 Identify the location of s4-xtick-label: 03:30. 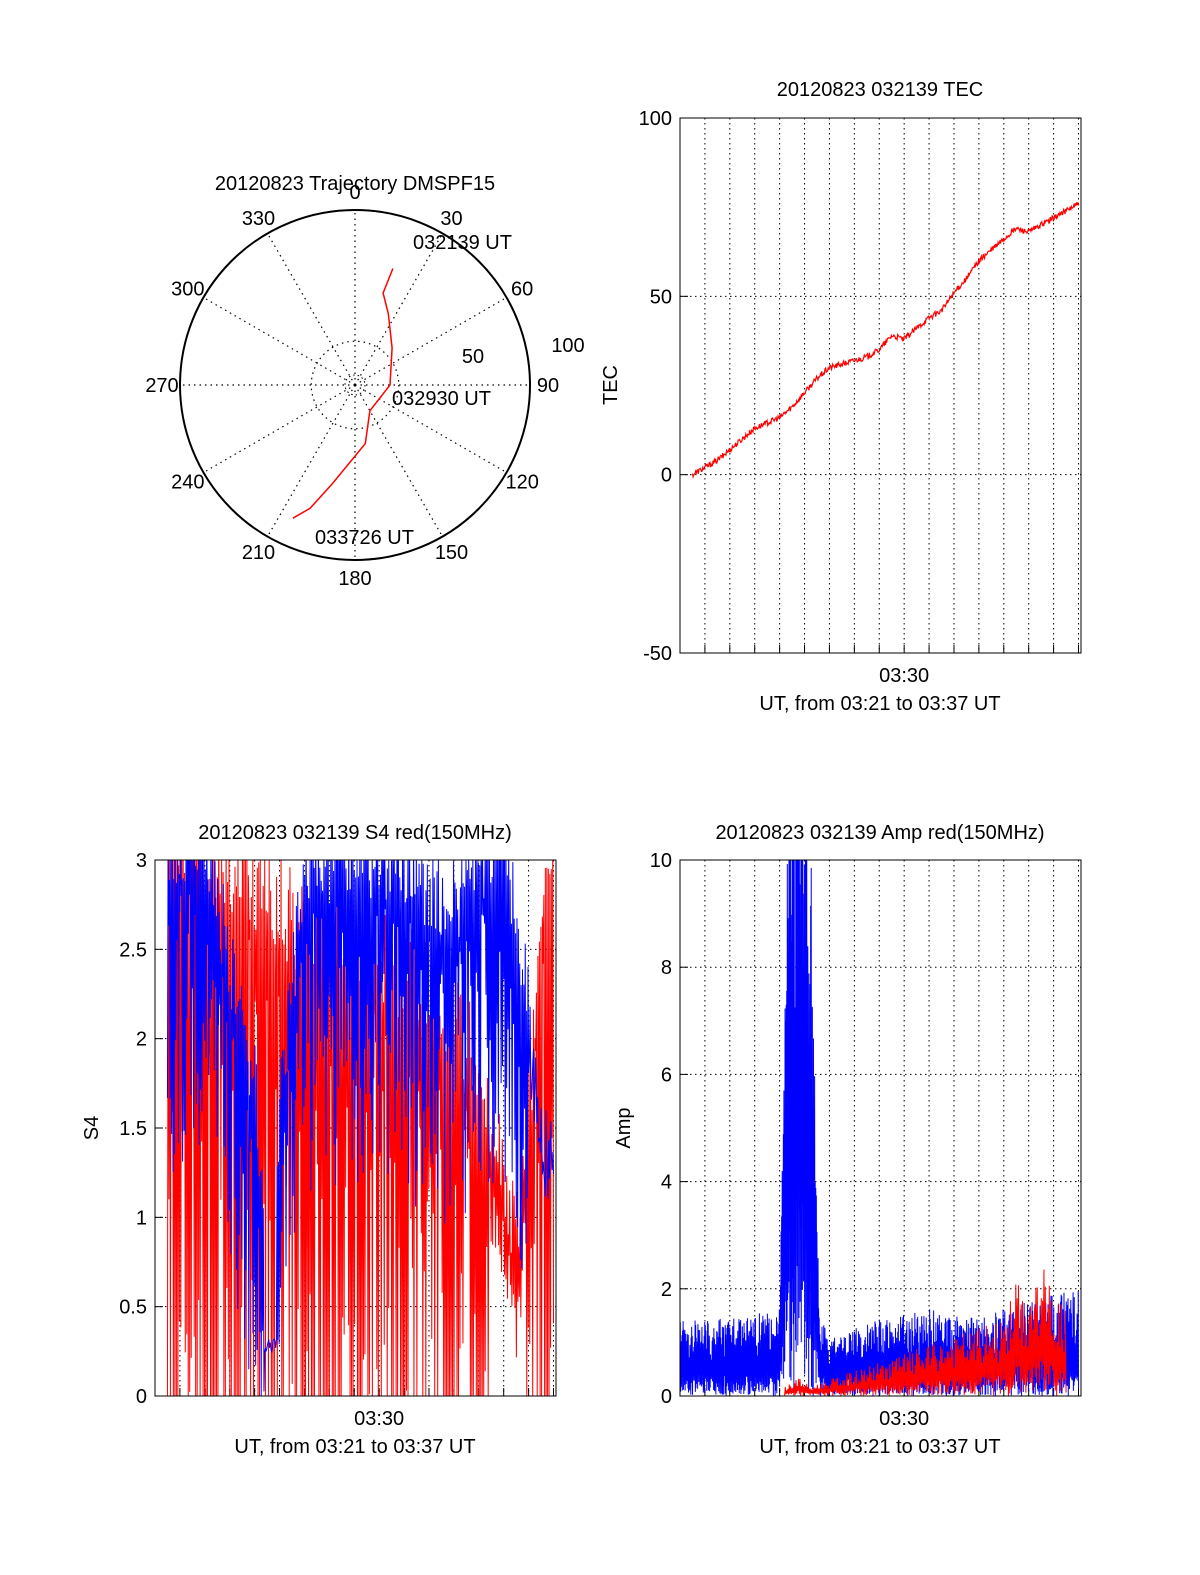
(379, 1419).